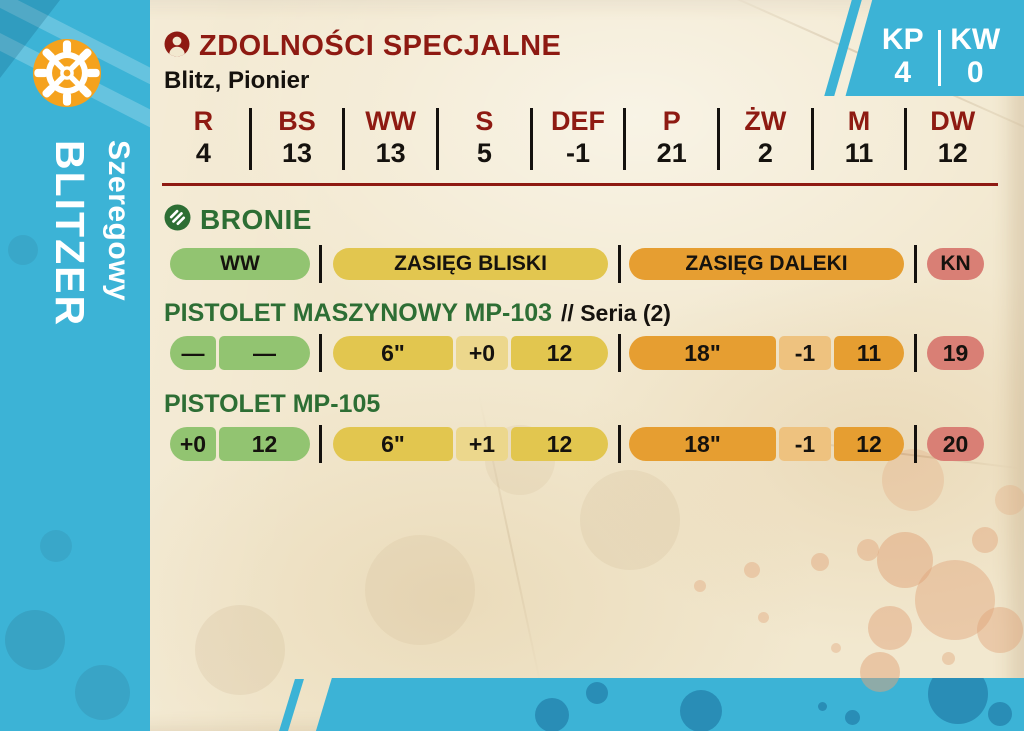 The width and height of the screenshot is (1024, 731). What do you see at coordinates (953, 137) in the screenshot?
I see `stat-dw: DW 12` at bounding box center [953, 137].